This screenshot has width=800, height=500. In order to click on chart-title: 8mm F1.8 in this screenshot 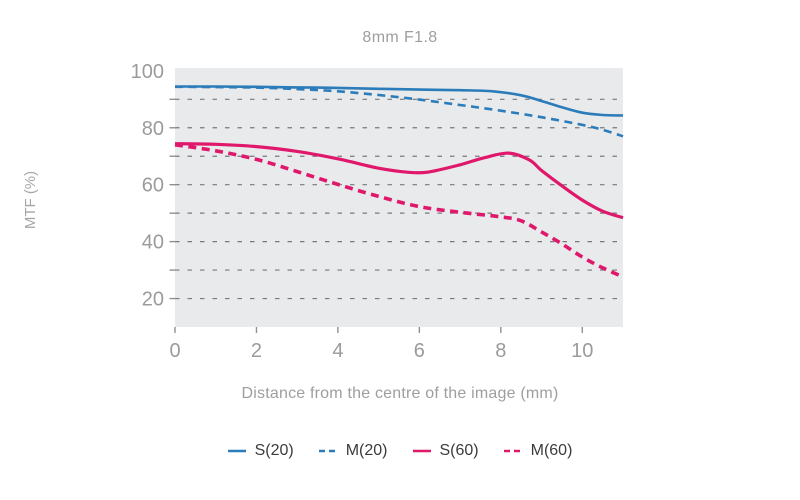, I will do `click(400, 37)`.